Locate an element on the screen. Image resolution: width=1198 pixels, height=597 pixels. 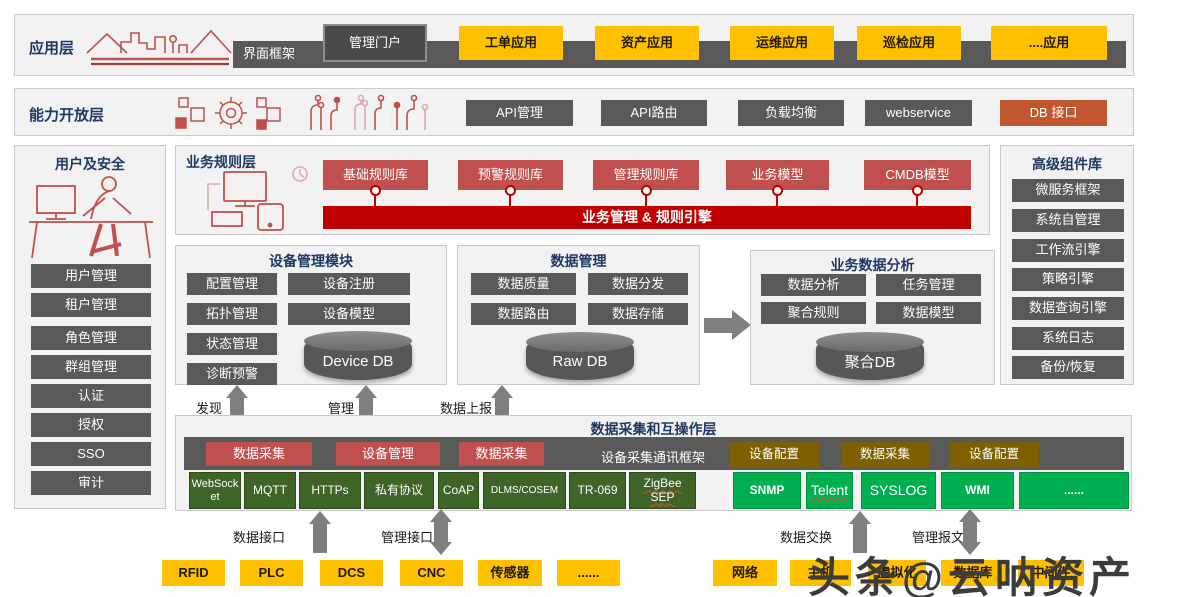
report-label: 数据上报 is located at coordinates (466, 408).